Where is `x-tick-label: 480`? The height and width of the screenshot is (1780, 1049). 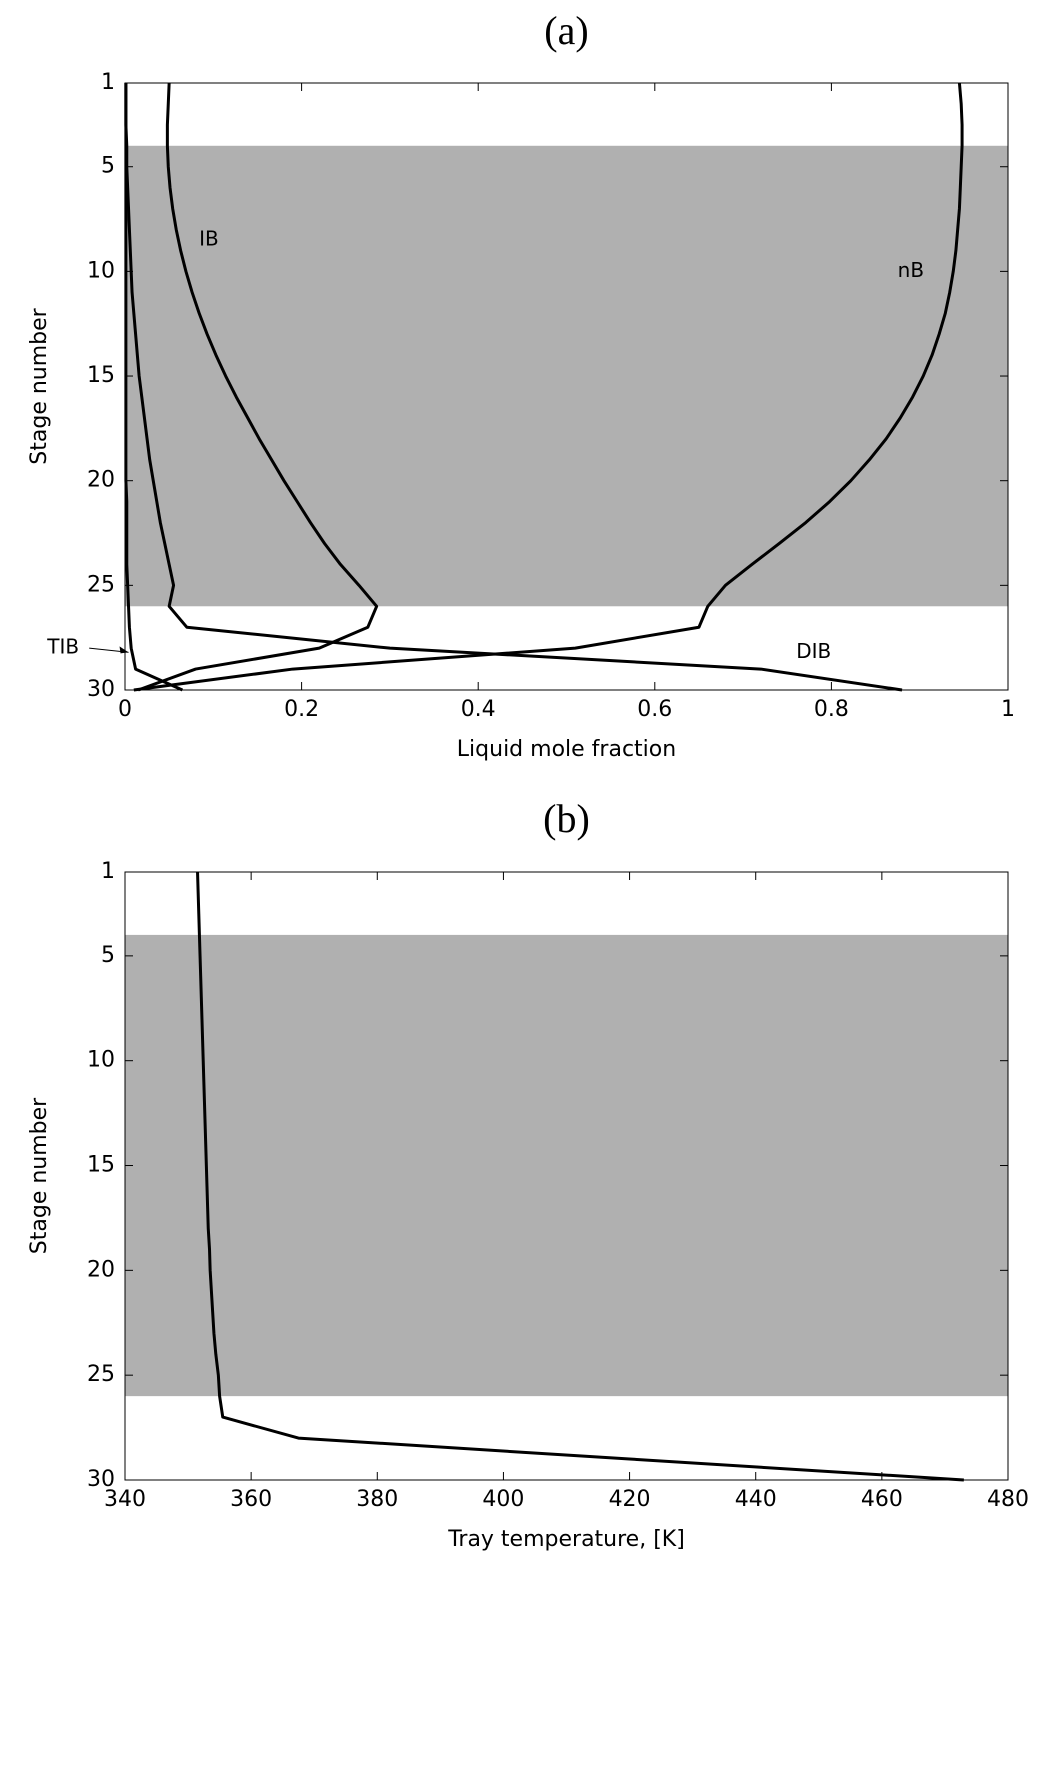 x-tick-label: 480 is located at coordinates (1008, 1499).